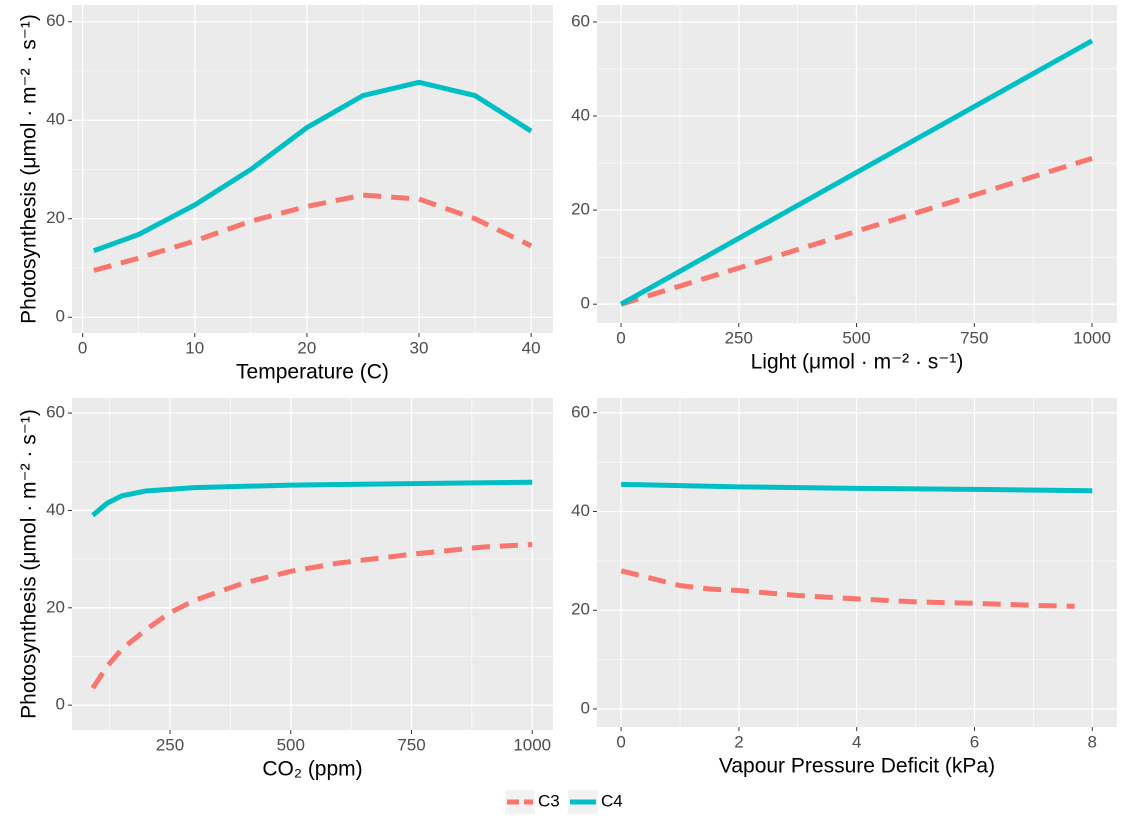 The image size is (1124, 821). I want to click on x-axis-label: Vapour Pressure Deficit (kPa), so click(857, 766).